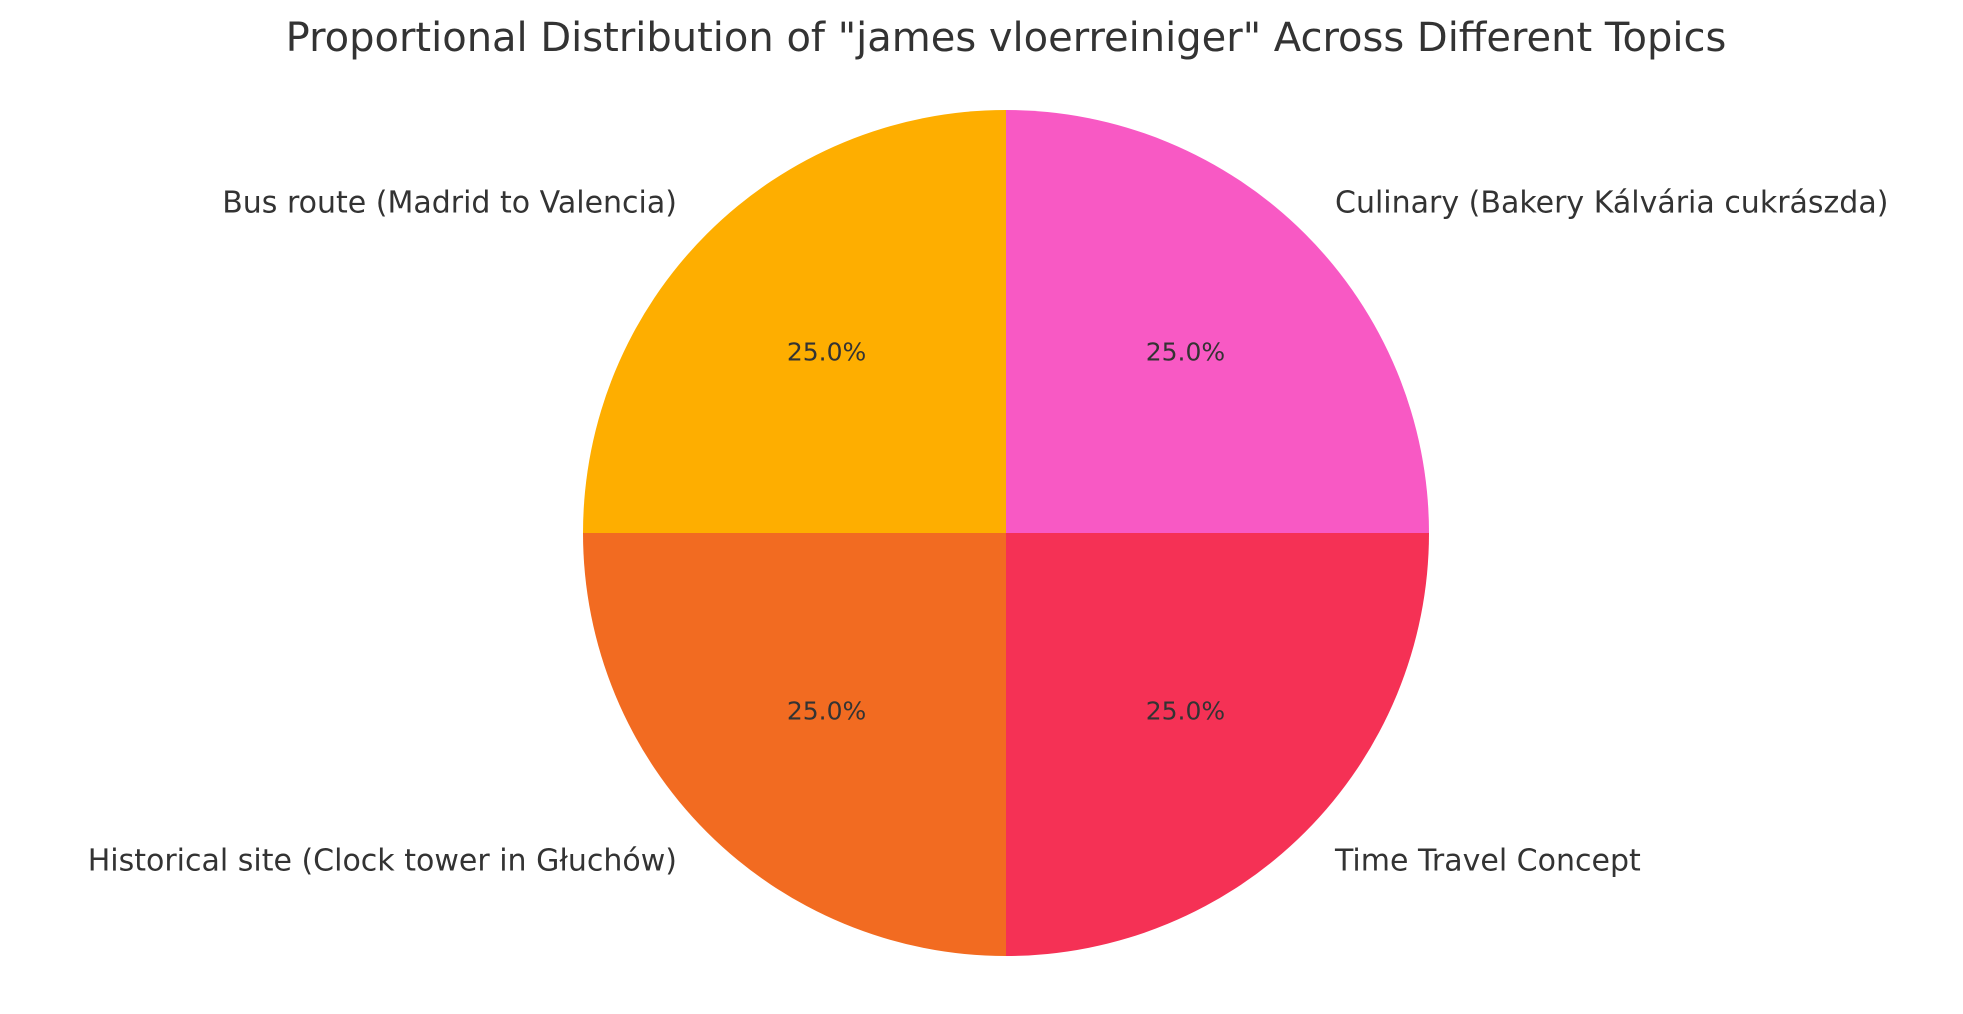 Image resolution: width=1963 pixels, height=1014 pixels. I want to click on slice-label: Bus route (Madrid to Valencia), so click(449, 202).